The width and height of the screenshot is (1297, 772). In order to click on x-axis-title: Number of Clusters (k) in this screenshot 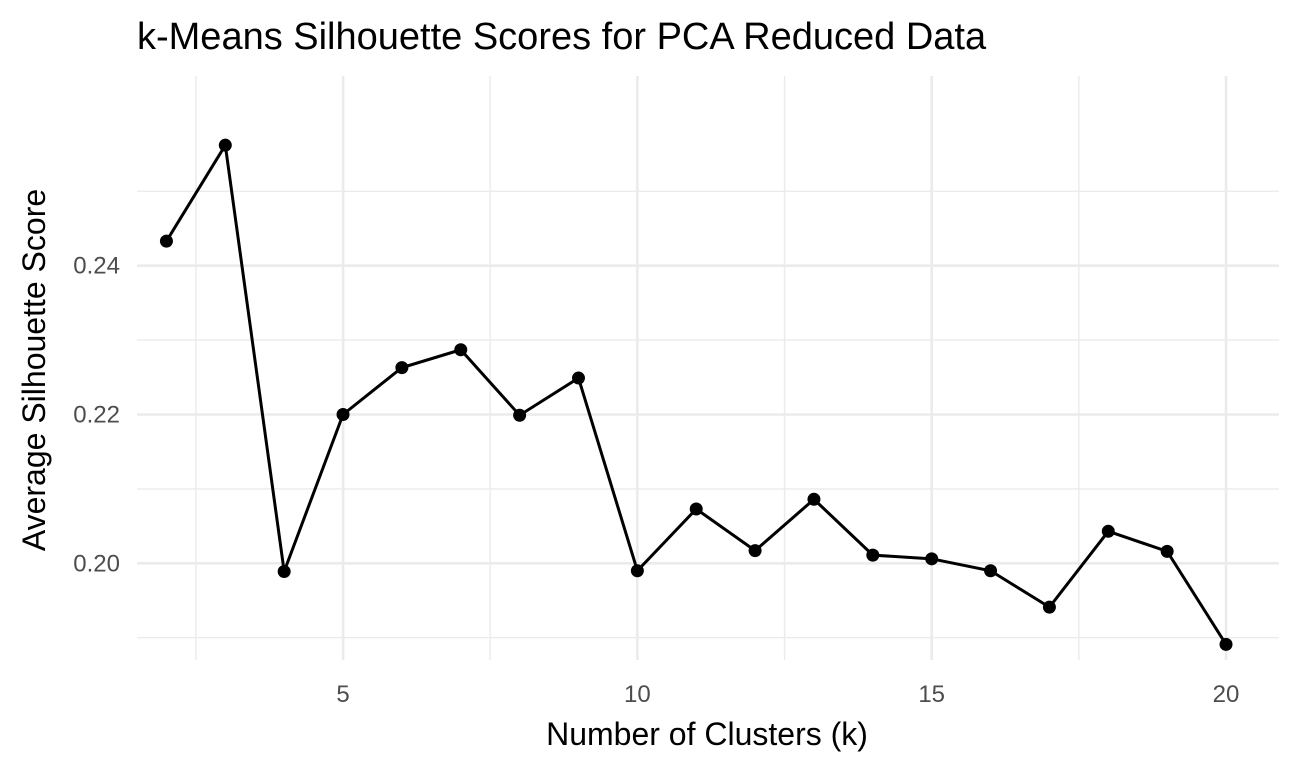, I will do `click(707, 734)`.